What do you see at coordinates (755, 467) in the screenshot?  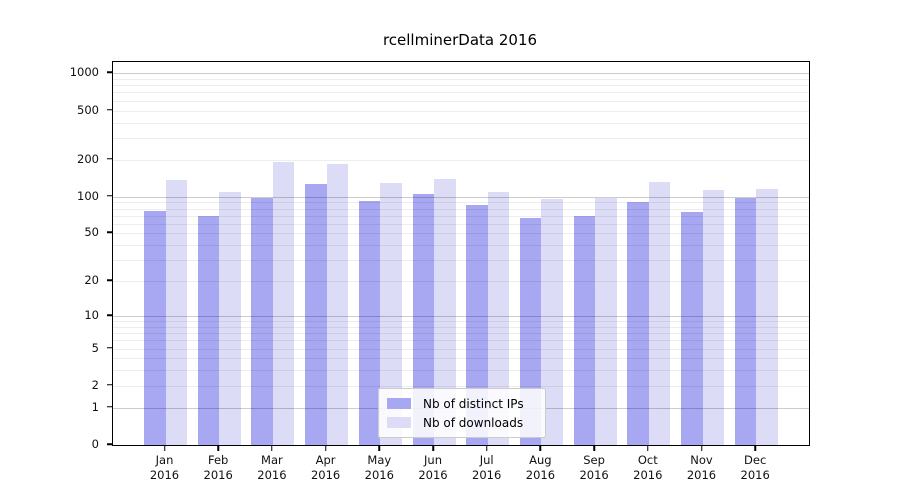 I see `x-axis-tick-label: Dec 2016` at bounding box center [755, 467].